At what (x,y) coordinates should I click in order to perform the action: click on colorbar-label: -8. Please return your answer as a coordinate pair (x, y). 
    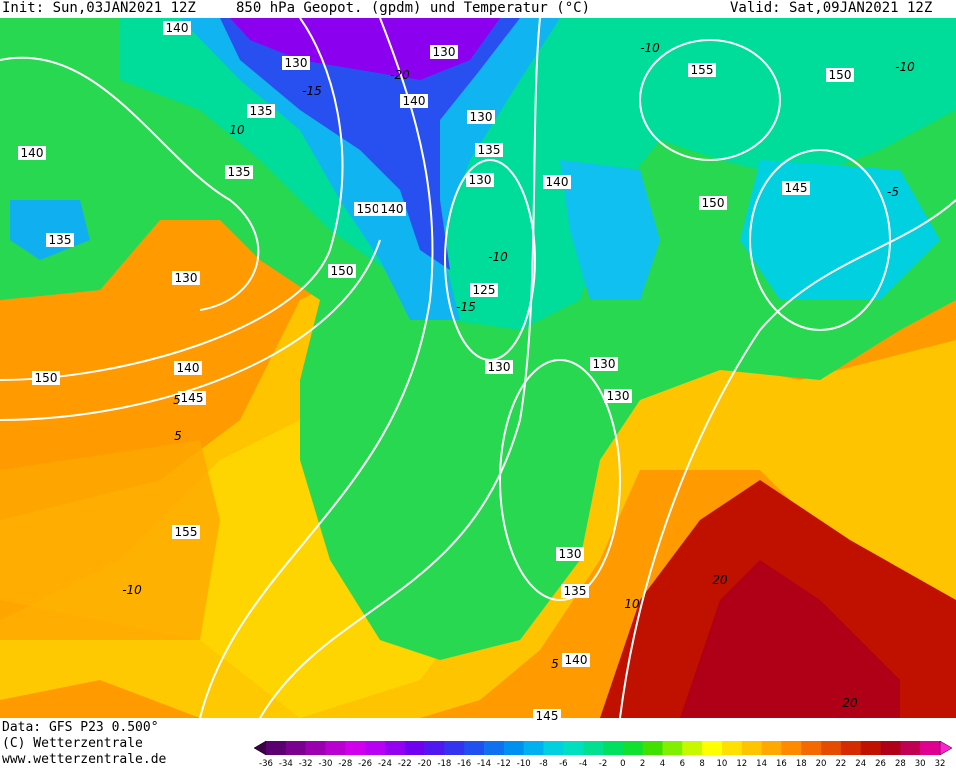
    Looking at the image, I should click on (543, 763).